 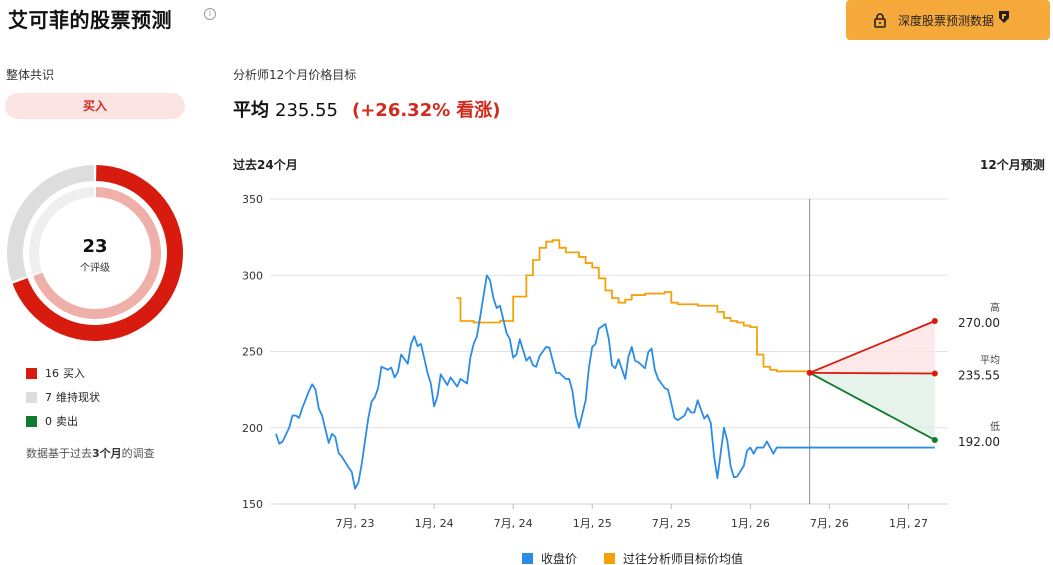 What do you see at coordinates (138, 453) in the screenshot?
I see `footnote-suffix: 的调查` at bounding box center [138, 453].